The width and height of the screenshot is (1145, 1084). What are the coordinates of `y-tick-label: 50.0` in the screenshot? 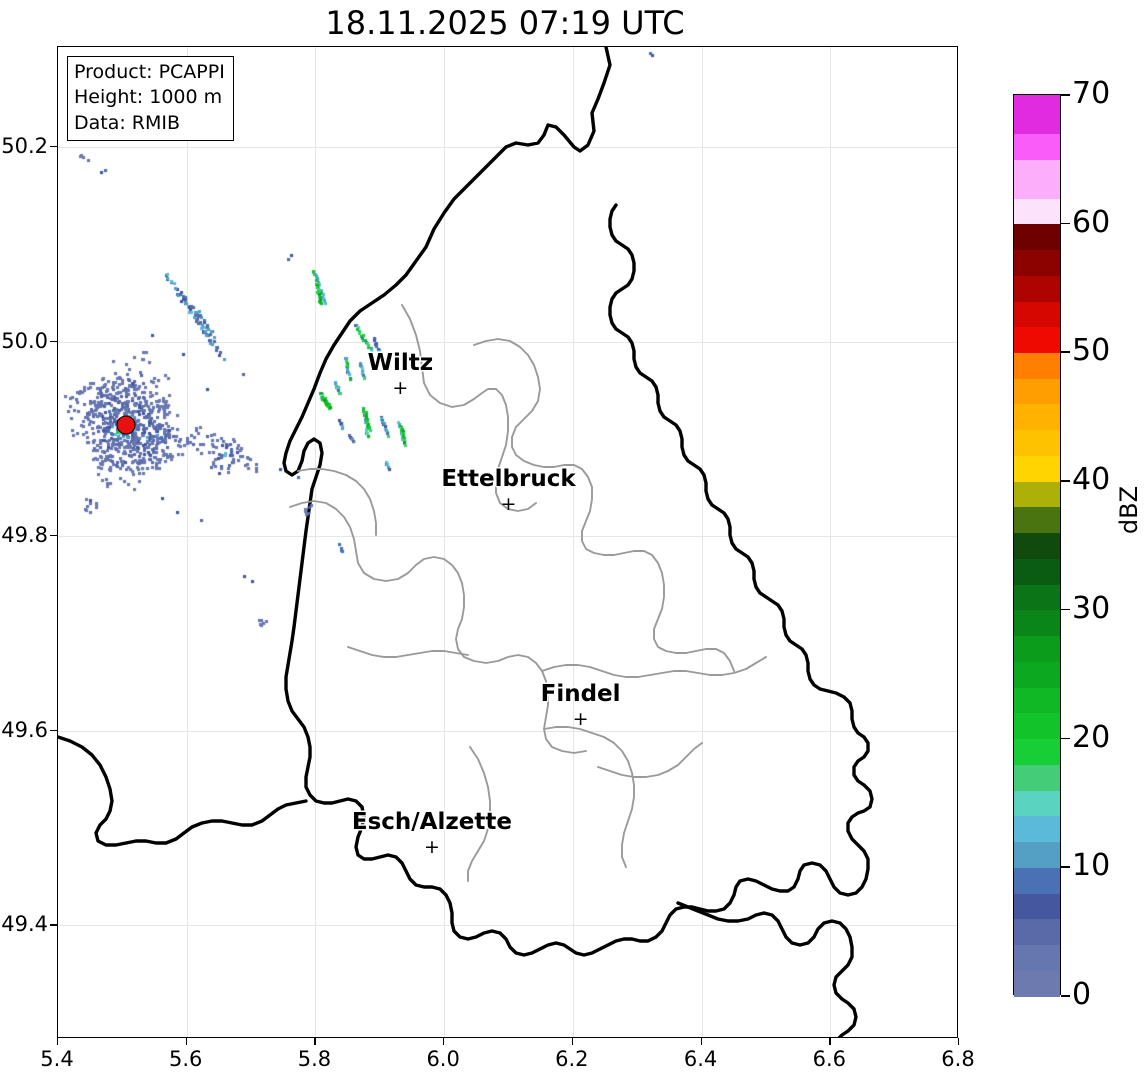 It's located at (24, 340).